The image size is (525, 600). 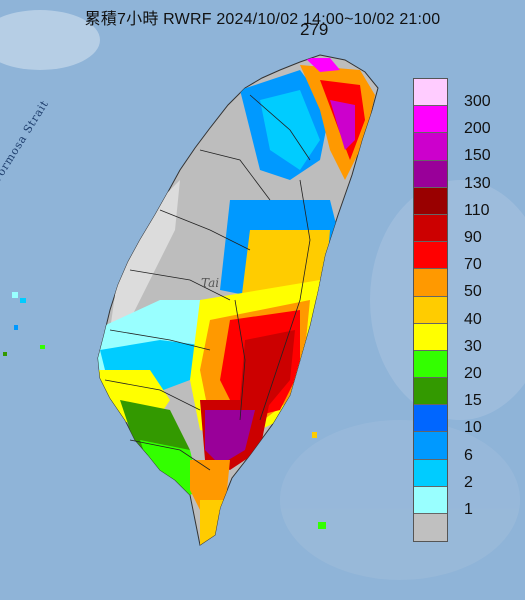 What do you see at coordinates (473, 428) in the screenshot?
I see `legend-tick-label: 10` at bounding box center [473, 428].